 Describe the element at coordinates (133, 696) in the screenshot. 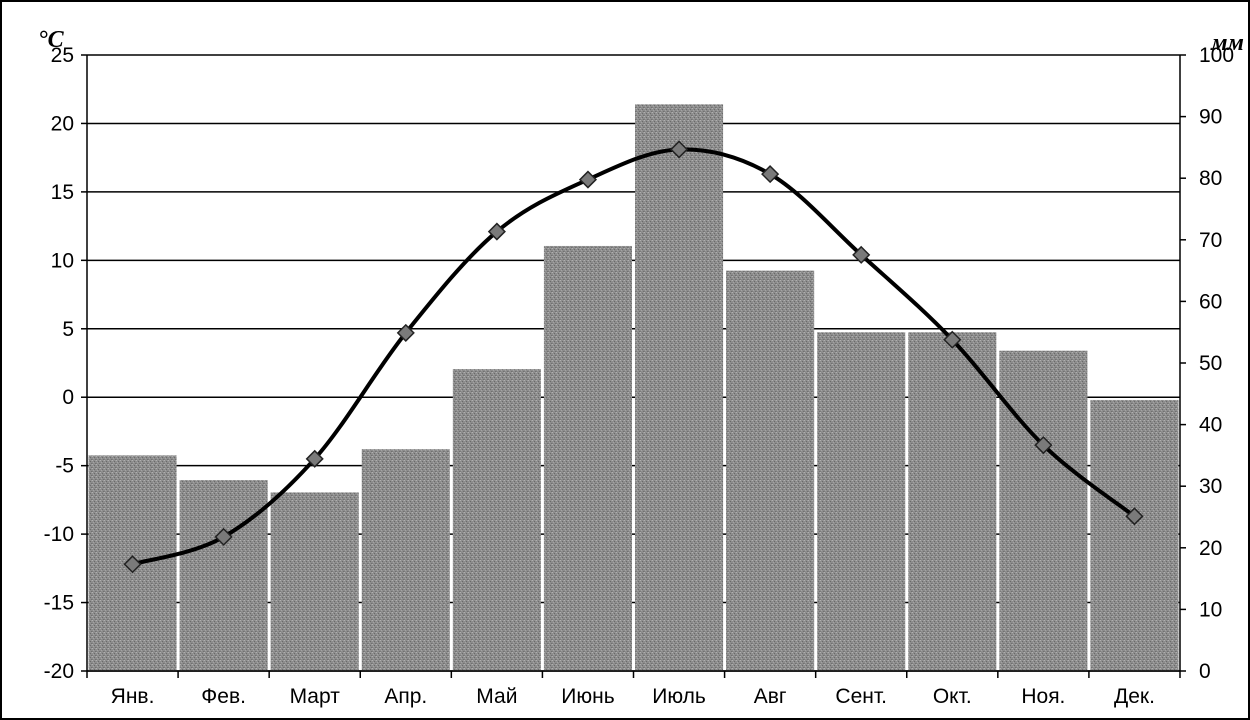

I see `x-tick-label: Янв.` at that location.